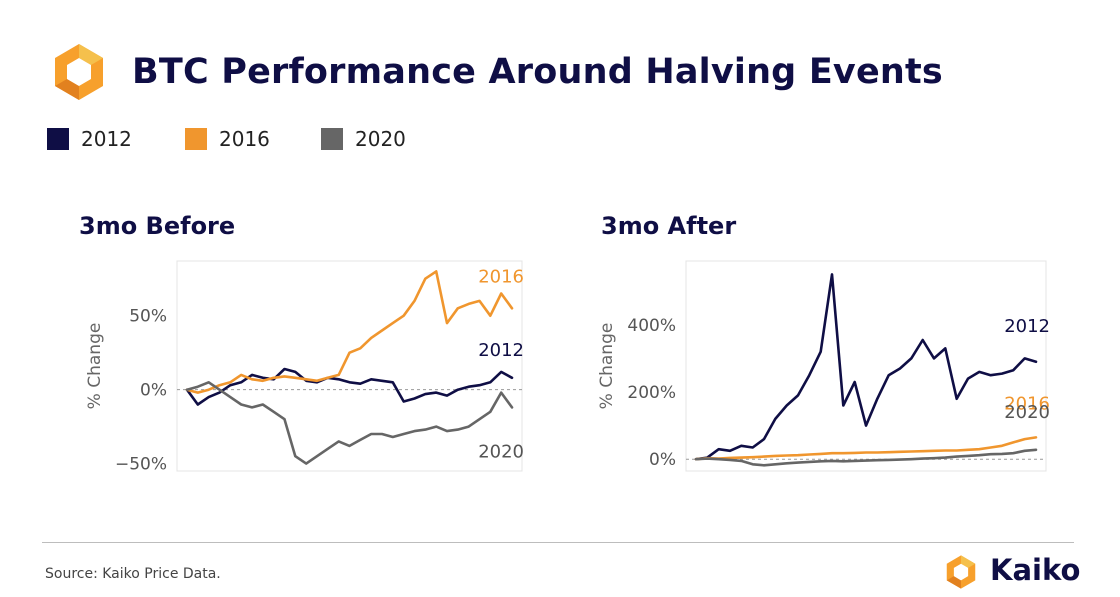 The height and width of the screenshot is (597, 1120). Describe the element at coordinates (141, 465) in the screenshot. I see `y-tick-label: −50%` at that location.